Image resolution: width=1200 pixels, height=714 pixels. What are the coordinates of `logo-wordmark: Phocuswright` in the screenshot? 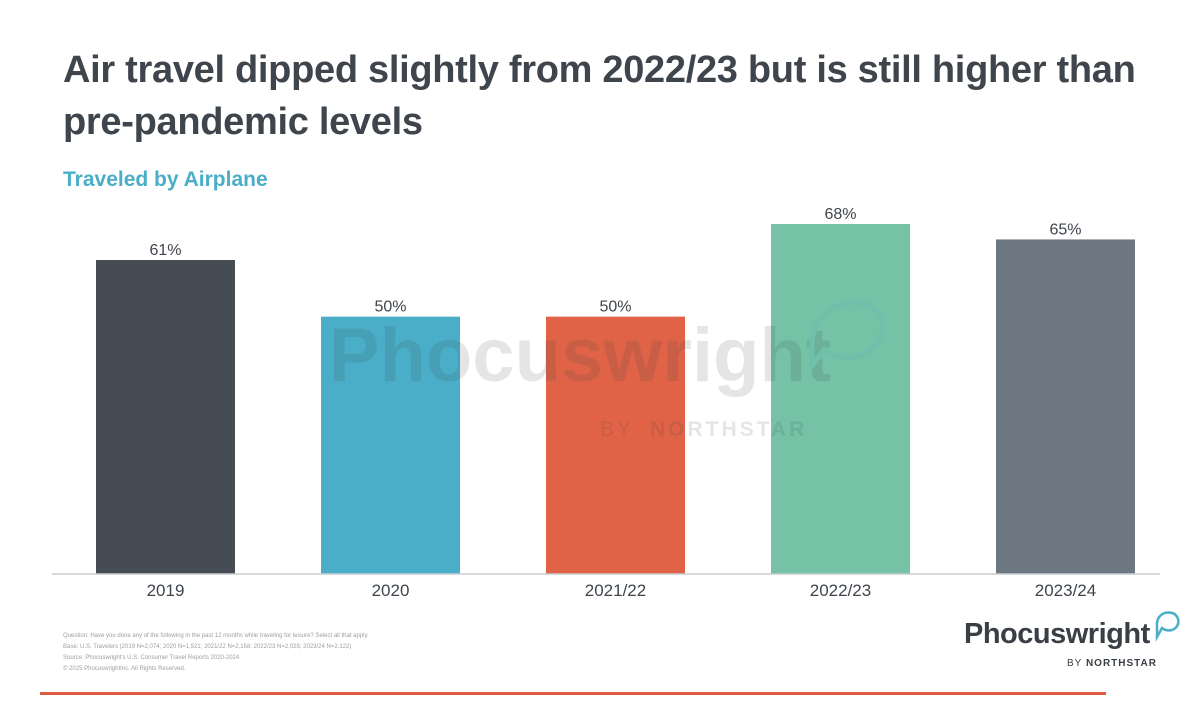 It's located at (1057, 634).